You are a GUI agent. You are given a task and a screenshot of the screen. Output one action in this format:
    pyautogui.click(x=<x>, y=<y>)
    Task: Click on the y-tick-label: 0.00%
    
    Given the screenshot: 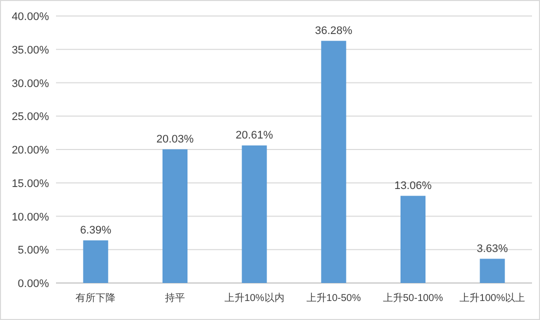 What is the action you would take?
    pyautogui.click(x=34, y=284)
    